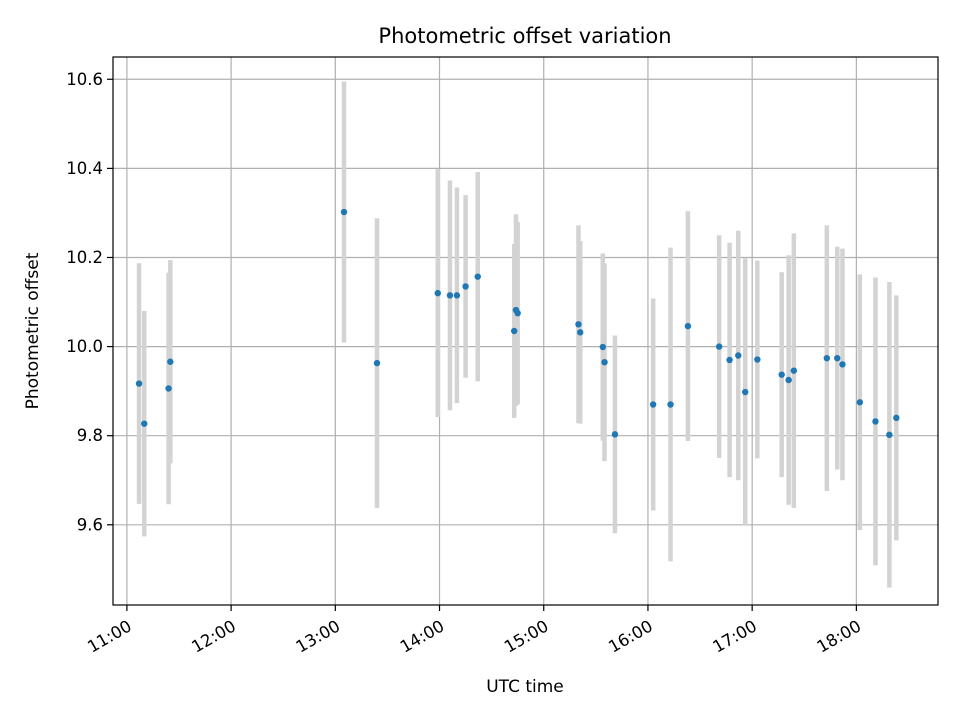 This screenshot has width=960, height=720. I want to click on x-axis-label: UTC time, so click(525, 687).